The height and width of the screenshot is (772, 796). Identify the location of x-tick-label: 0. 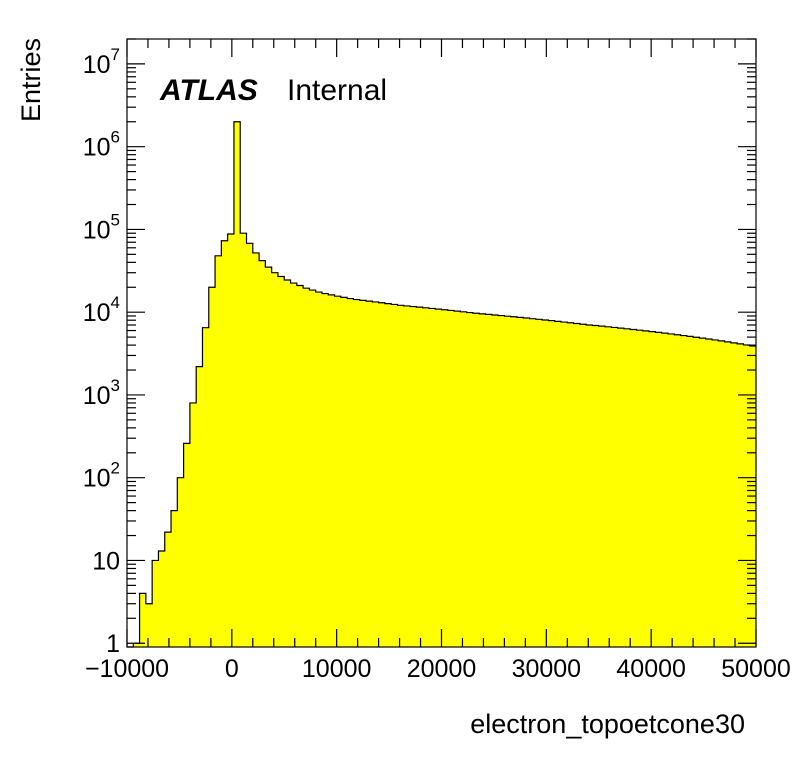
(232, 669).